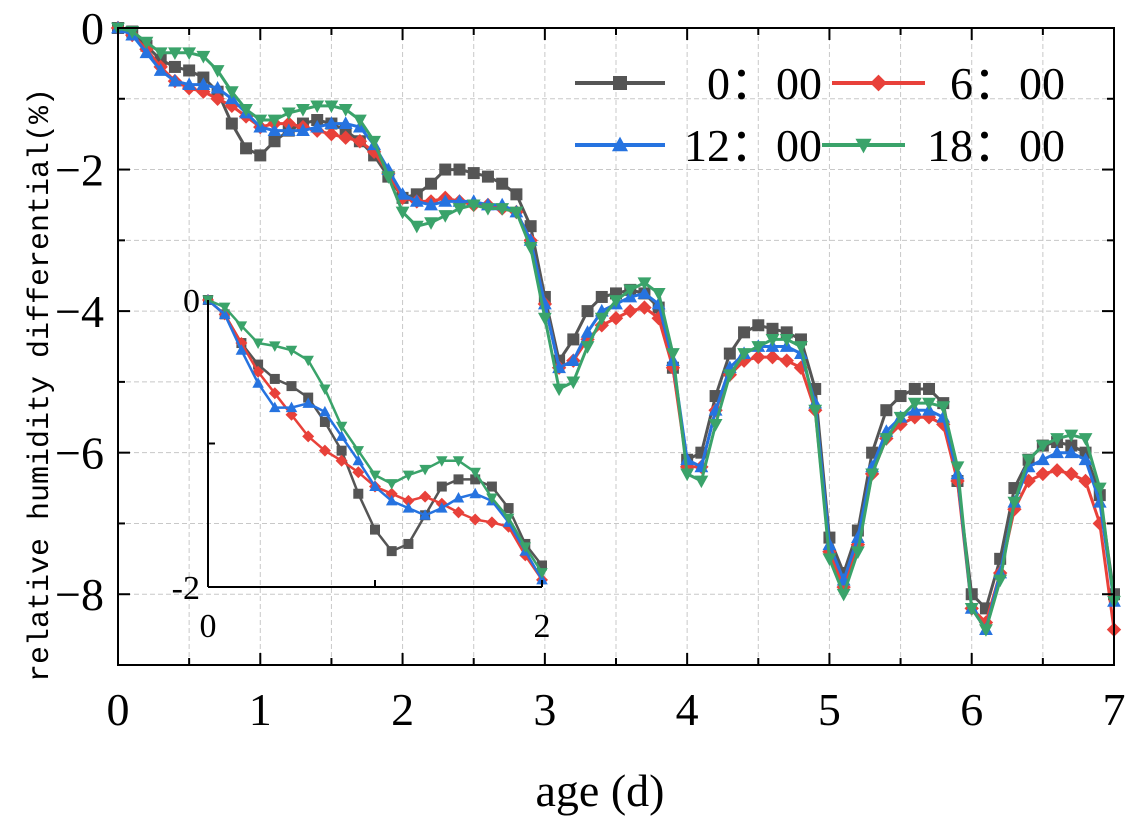 This screenshot has height=820, width=1142. I want to click on legend-item-0-00: 0：00, so click(698, 83).